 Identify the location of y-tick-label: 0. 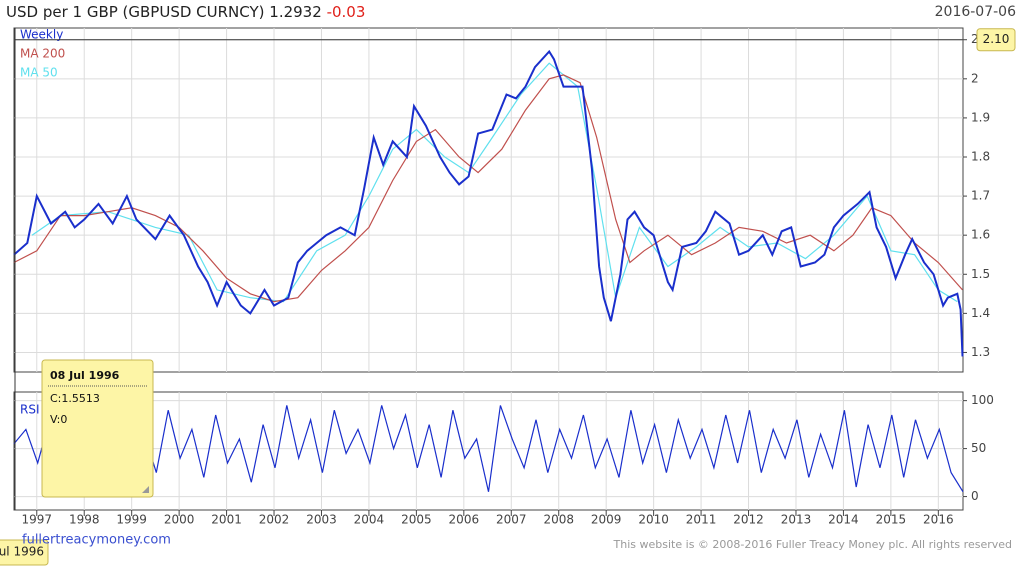
(975, 496).